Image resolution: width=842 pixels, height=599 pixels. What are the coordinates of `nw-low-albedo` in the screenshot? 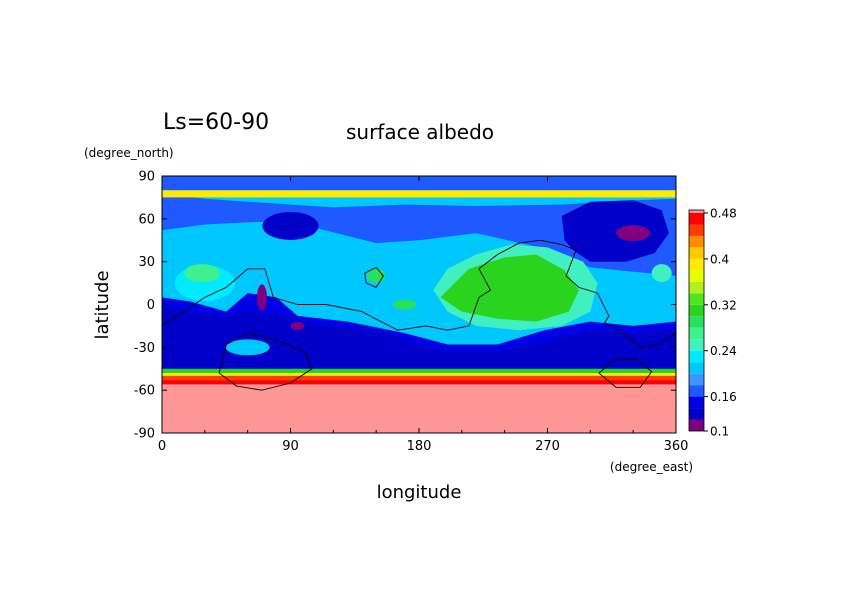 It's located at (290, 225).